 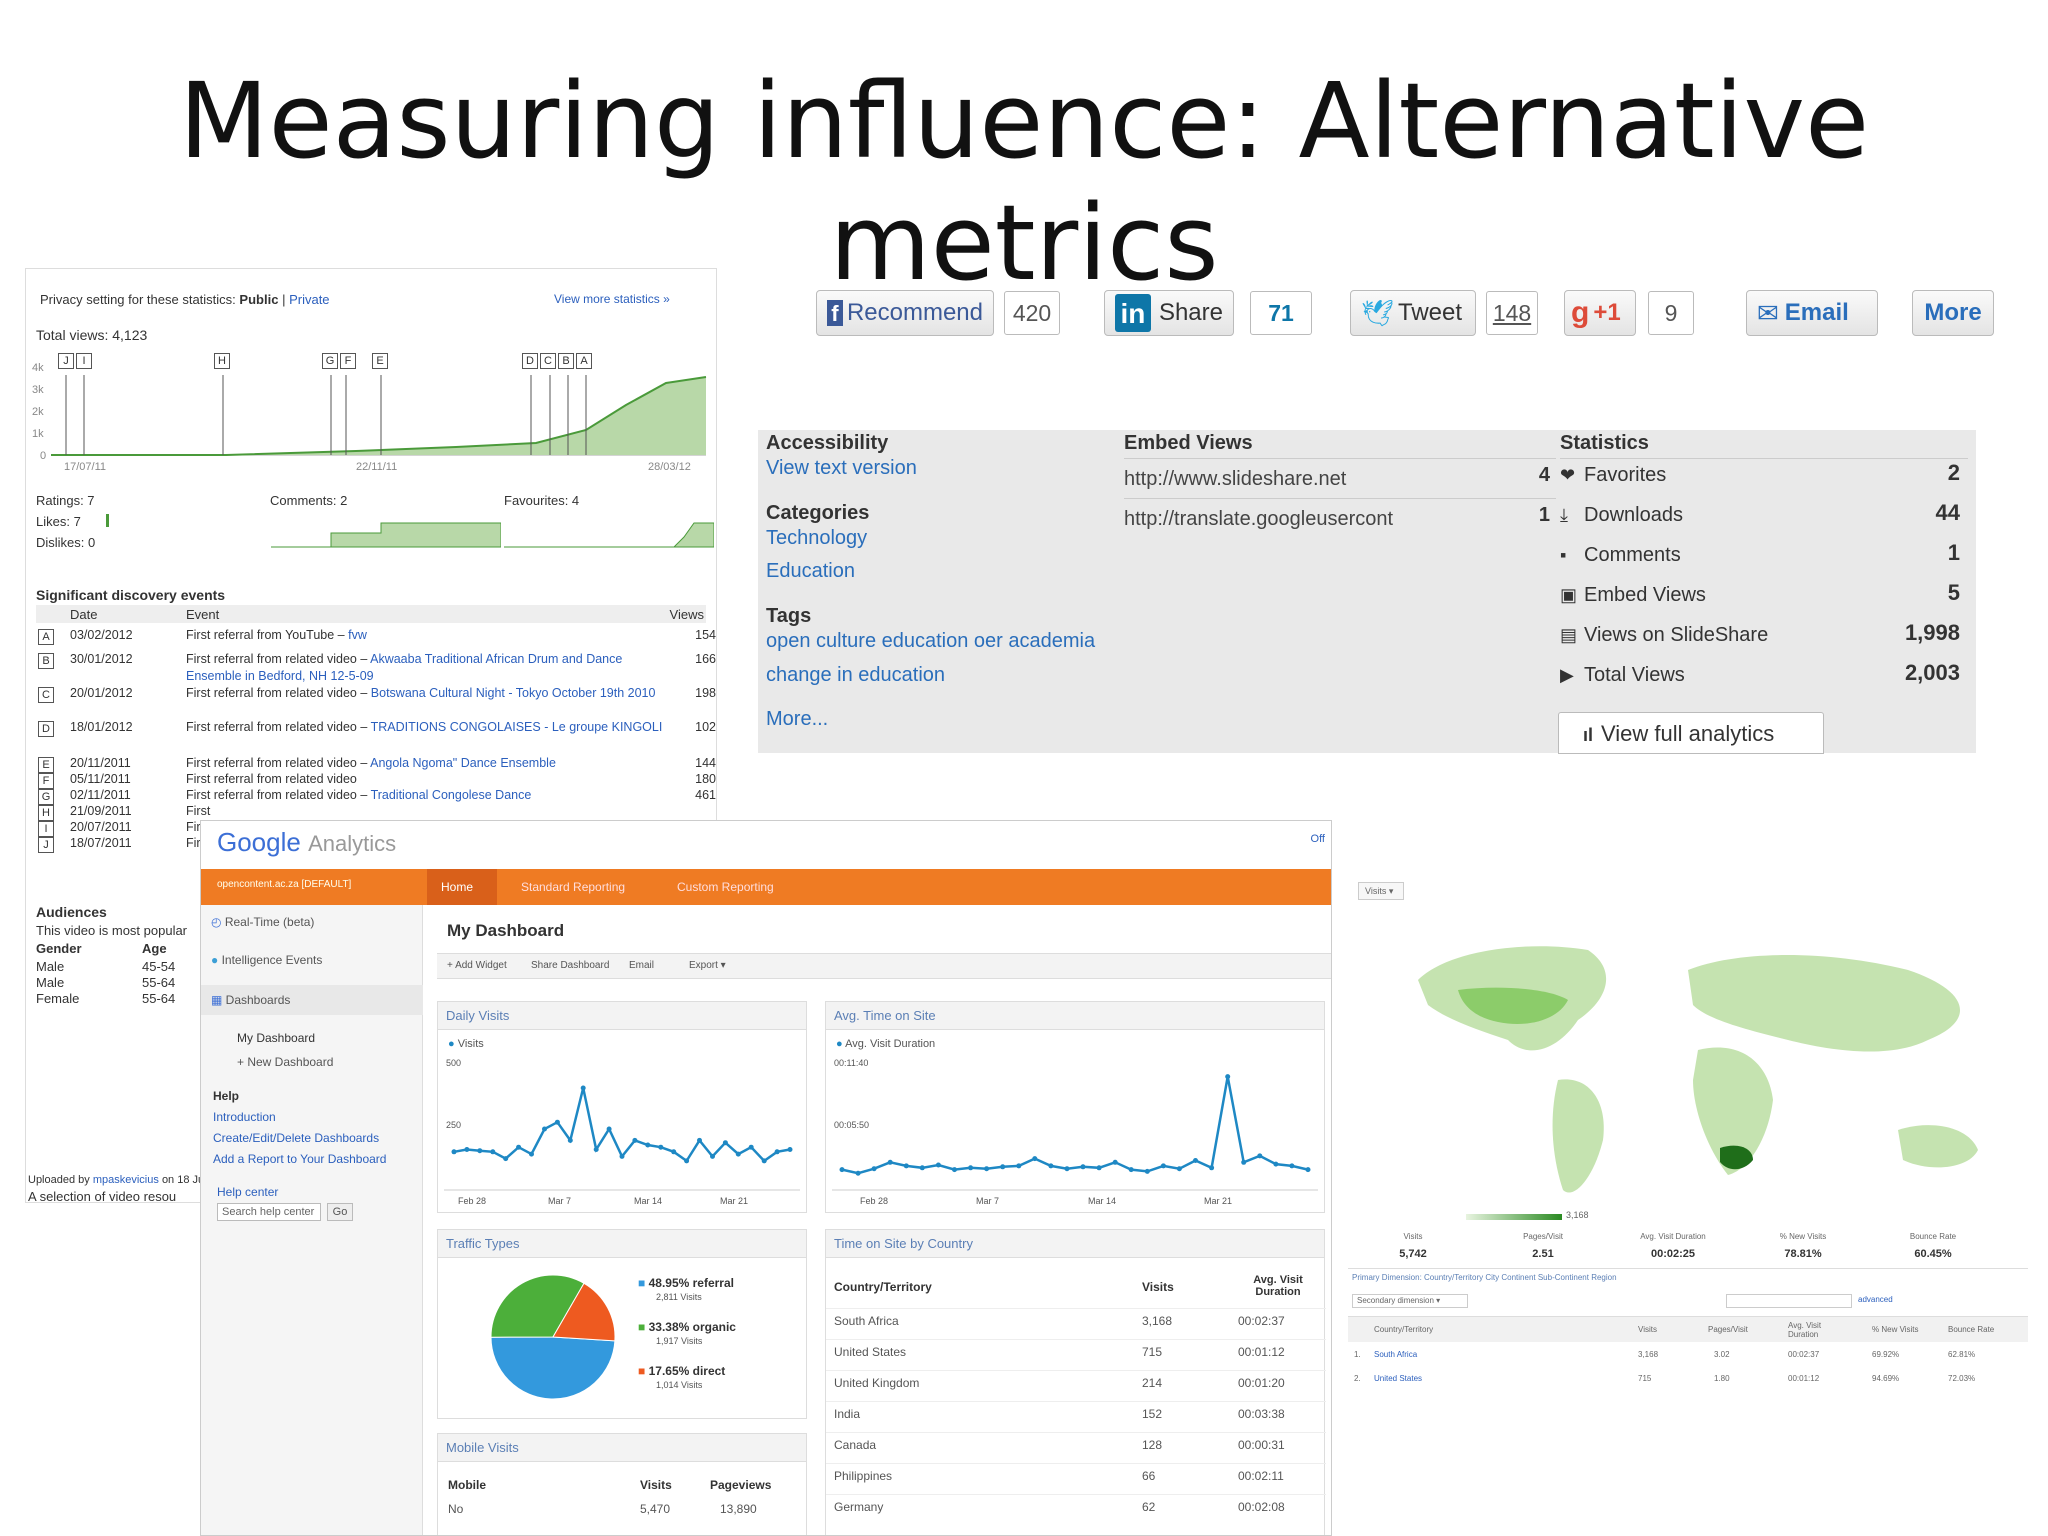 What do you see at coordinates (348, 361) in the screenshot?
I see `marker-f: F` at bounding box center [348, 361].